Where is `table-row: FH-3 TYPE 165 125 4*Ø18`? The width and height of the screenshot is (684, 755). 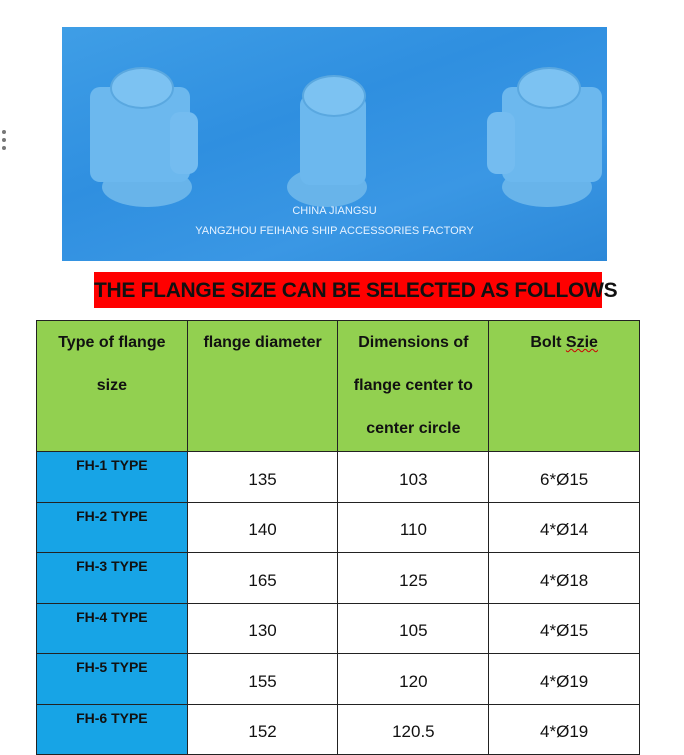 table-row: FH-3 TYPE 165 125 4*Ø18 is located at coordinates (338, 578).